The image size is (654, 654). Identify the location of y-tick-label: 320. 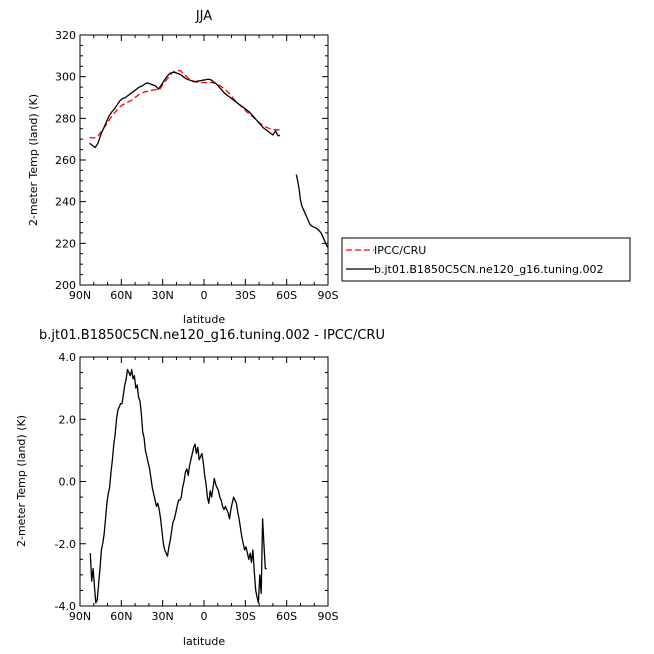
(65, 35).